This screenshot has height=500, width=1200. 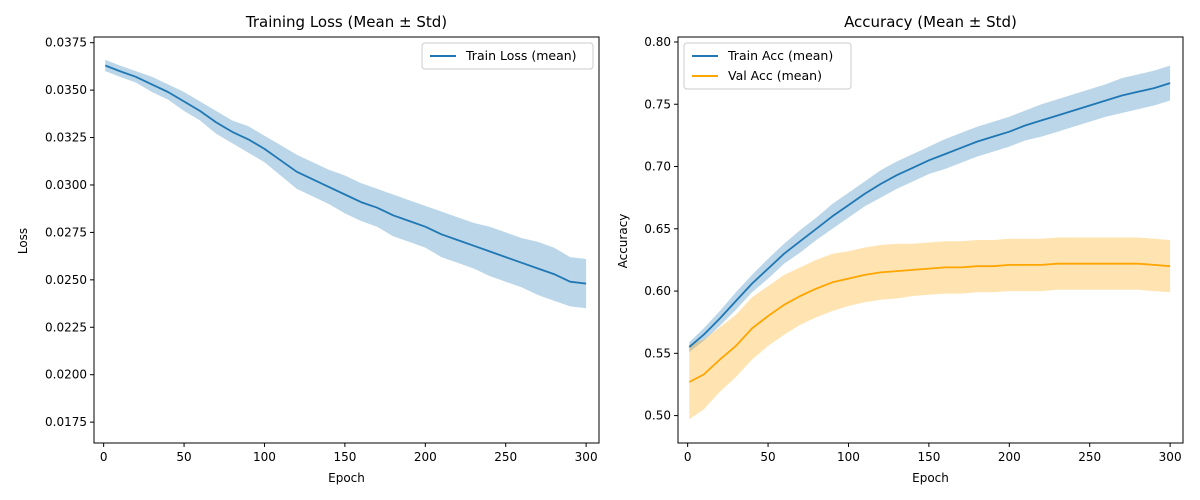 I want to click on loss-x-tick-label: 200, so click(x=425, y=457).